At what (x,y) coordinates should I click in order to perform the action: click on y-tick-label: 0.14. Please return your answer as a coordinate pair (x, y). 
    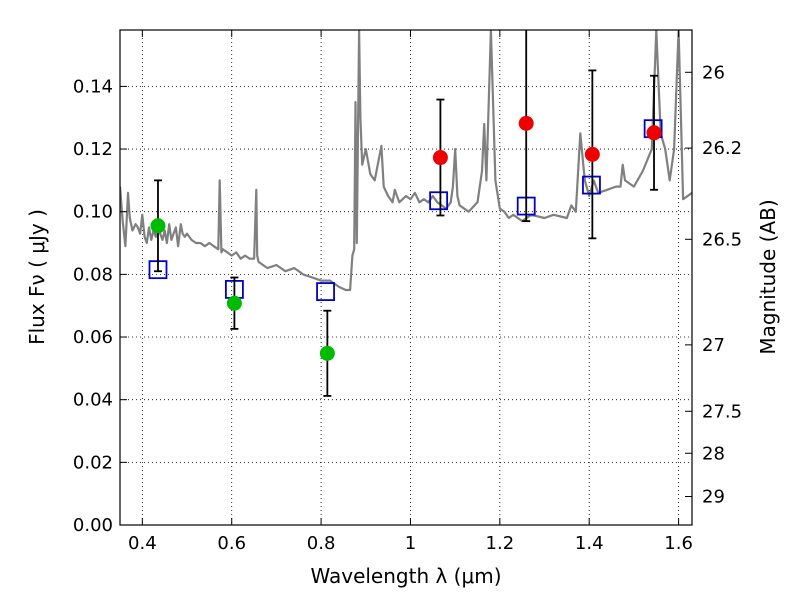
    Looking at the image, I should click on (93, 86).